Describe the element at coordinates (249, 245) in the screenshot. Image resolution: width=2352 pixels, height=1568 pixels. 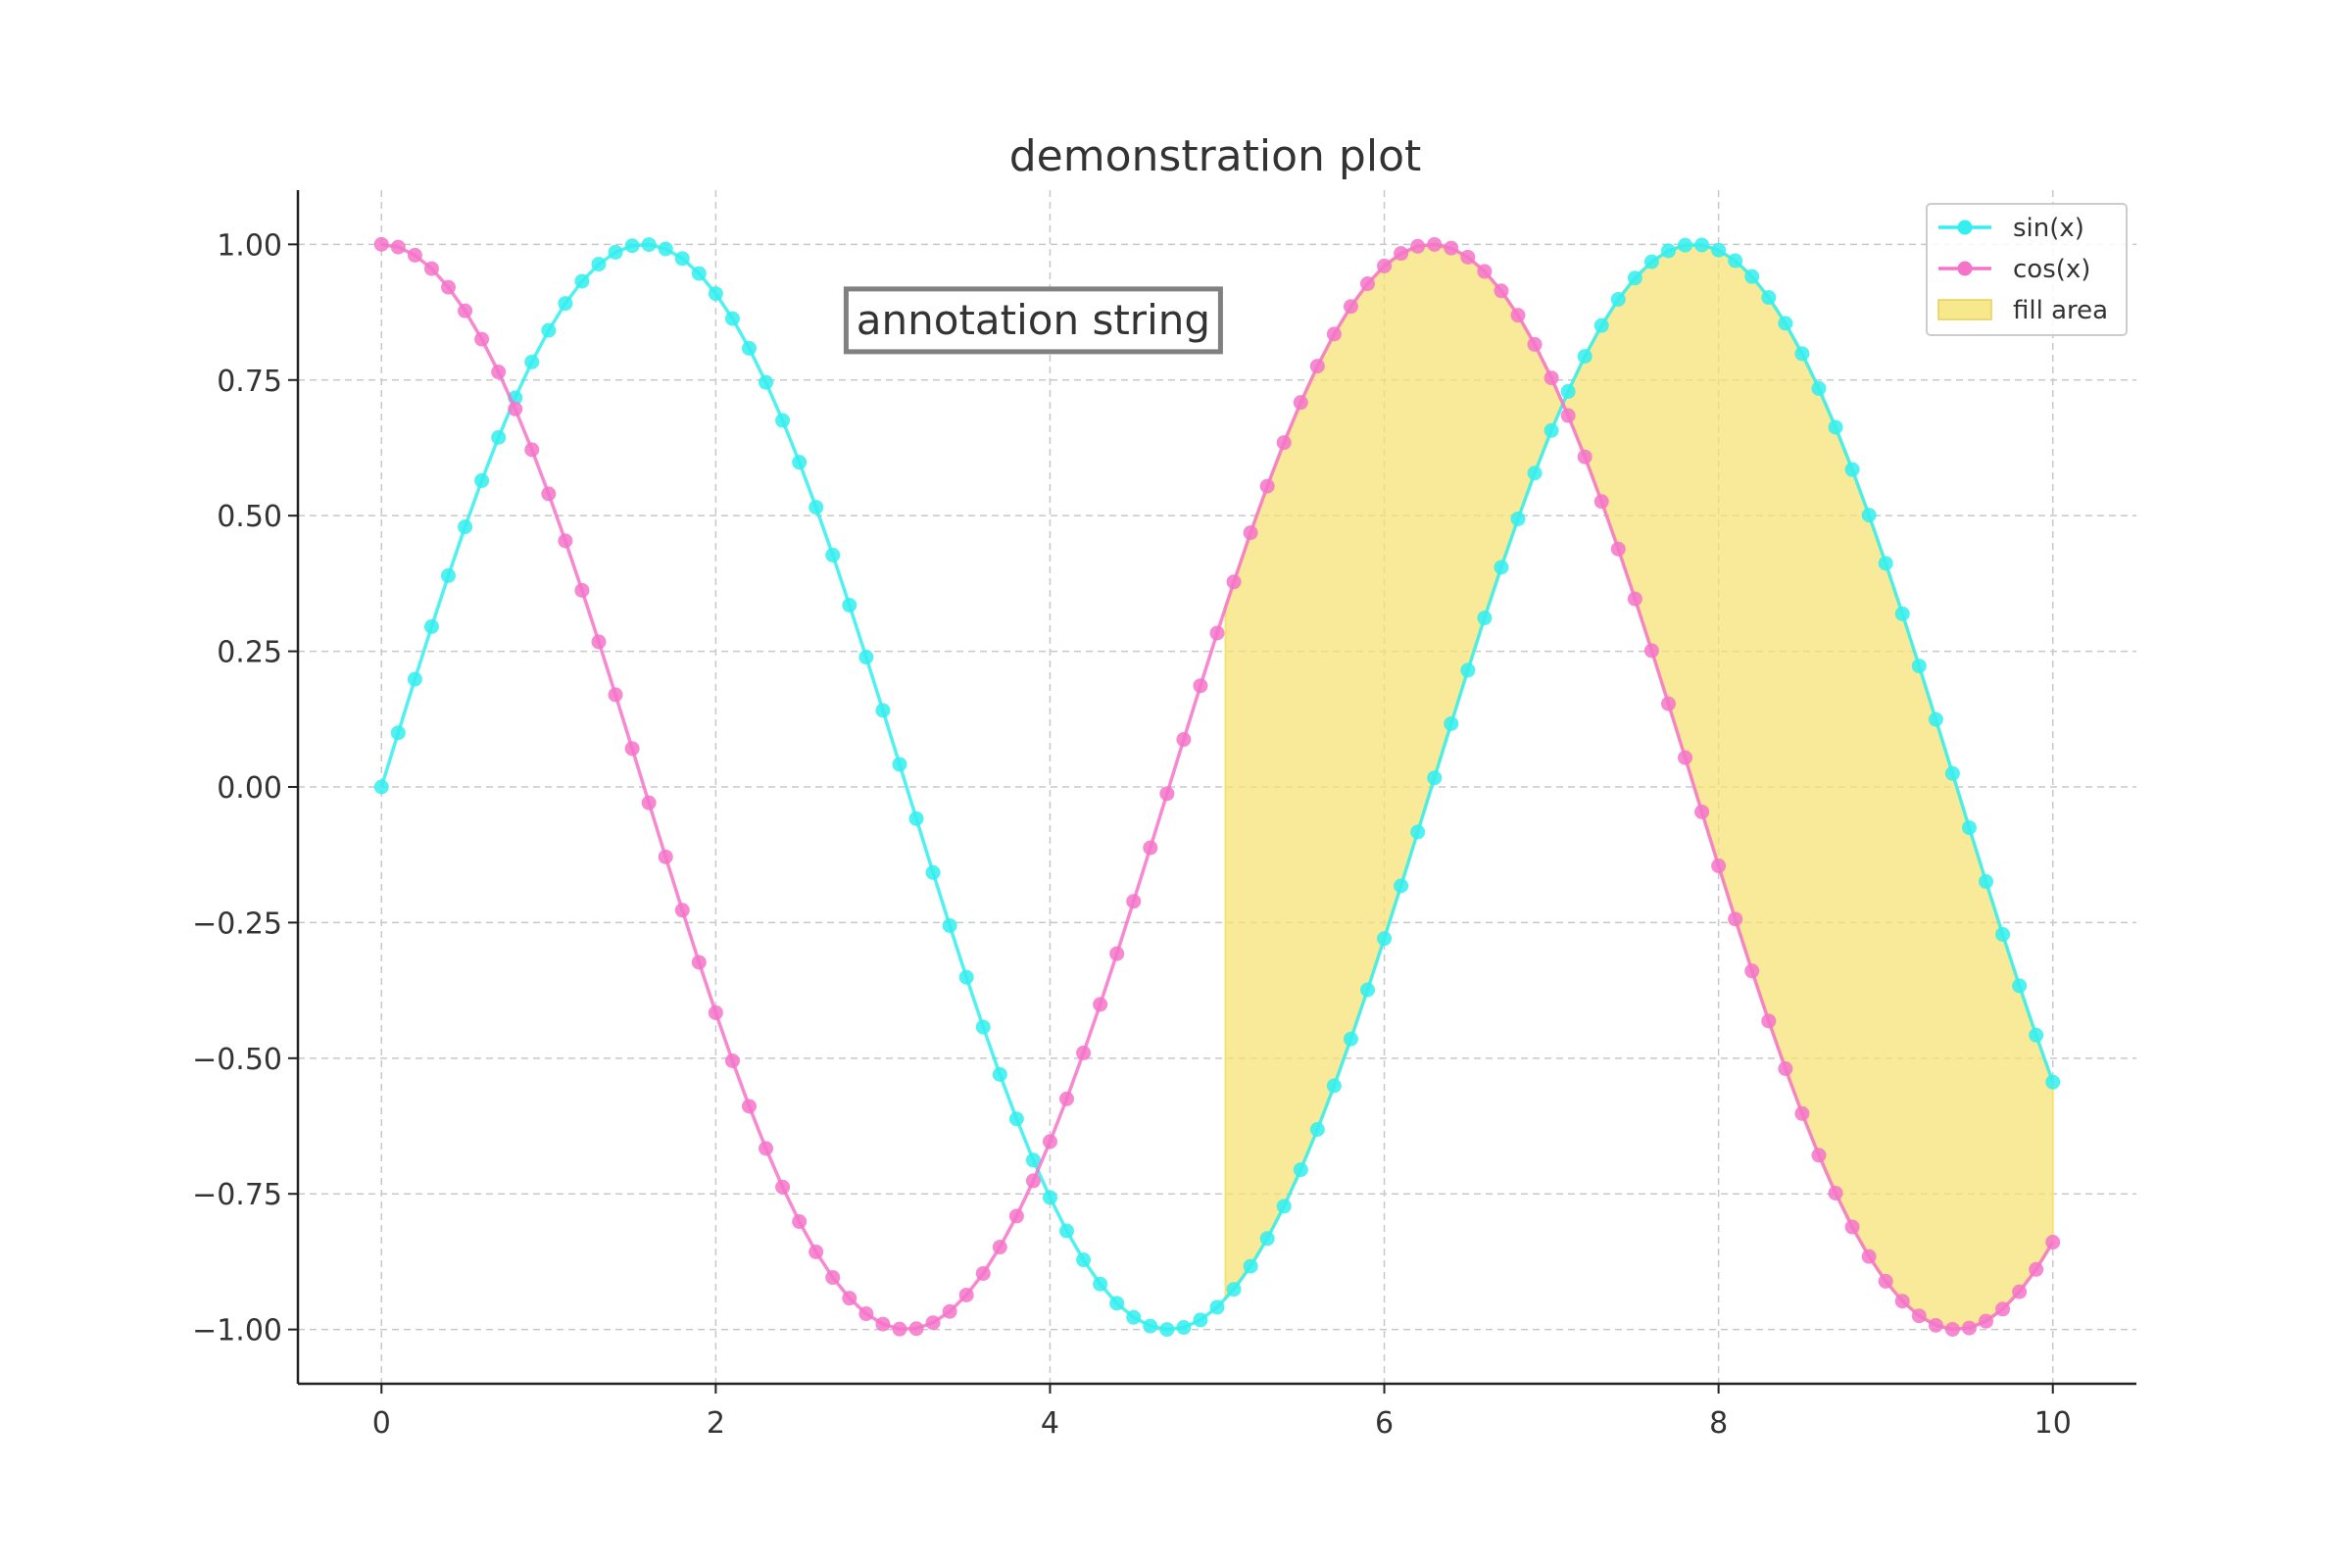
I see `y-tick-label: 1.00` at that location.